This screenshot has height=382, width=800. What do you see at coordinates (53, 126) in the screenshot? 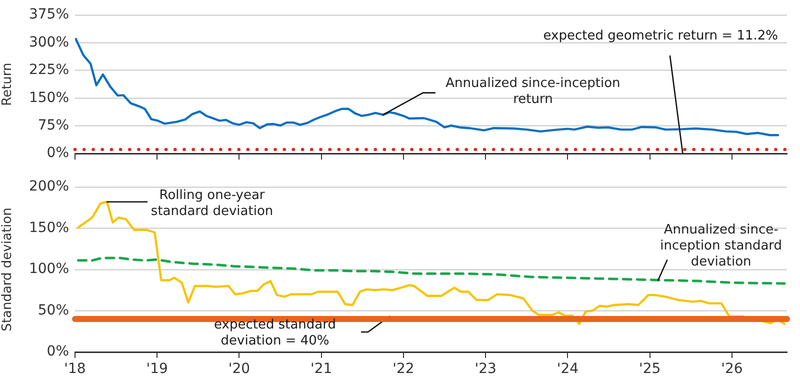
I see `y-tick-label: 75%` at bounding box center [53, 126].